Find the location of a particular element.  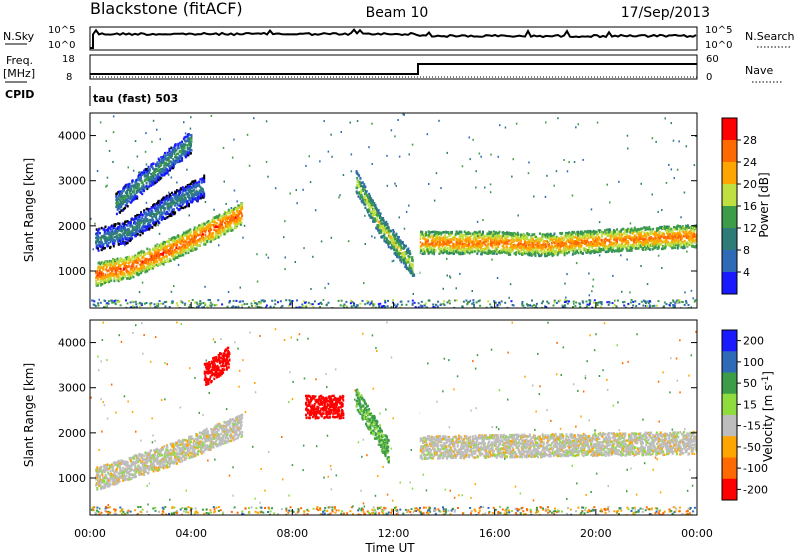

freq-tick-low: 8 is located at coordinates (69, 77).